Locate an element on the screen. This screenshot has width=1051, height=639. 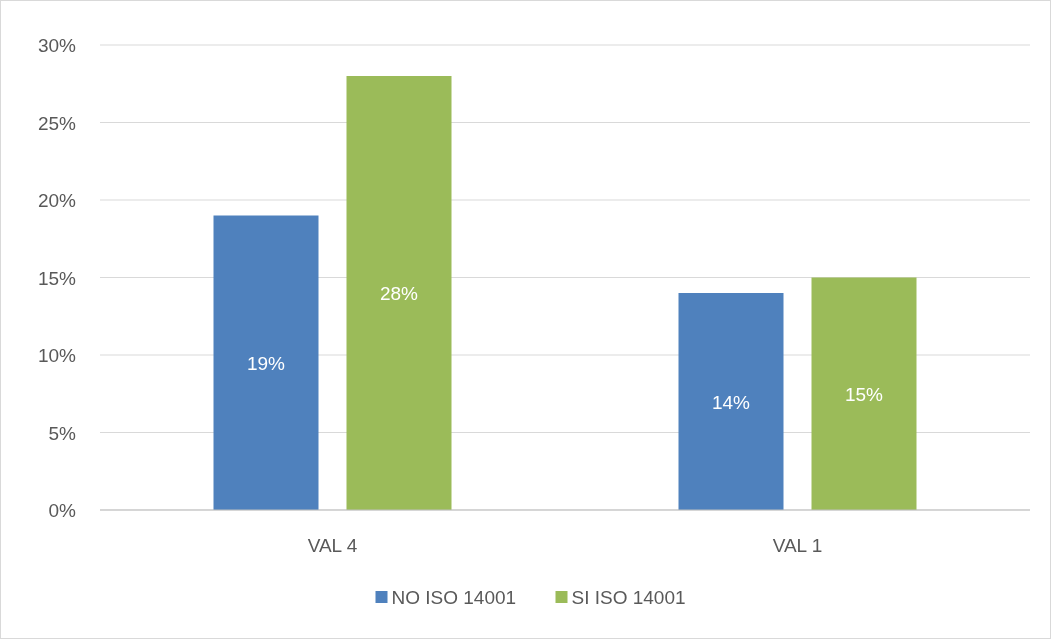
y-tick-label: 25% is located at coordinates (57, 123).